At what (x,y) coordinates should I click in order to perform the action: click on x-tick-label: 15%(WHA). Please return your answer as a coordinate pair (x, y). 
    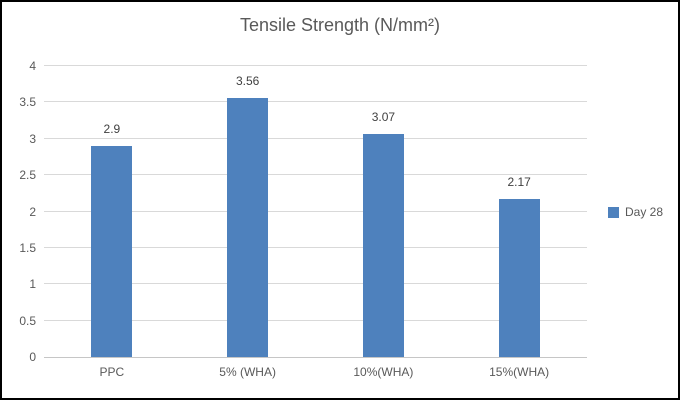
    Looking at the image, I should click on (519, 372).